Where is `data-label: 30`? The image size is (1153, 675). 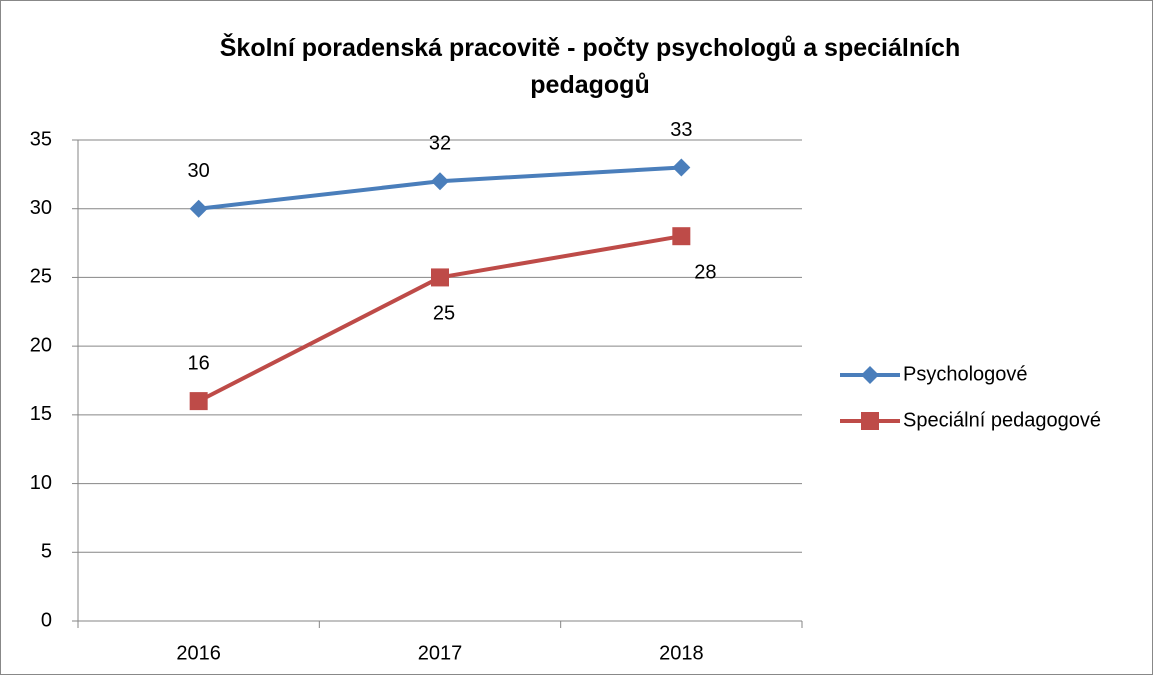 data-label: 30 is located at coordinates (199, 171).